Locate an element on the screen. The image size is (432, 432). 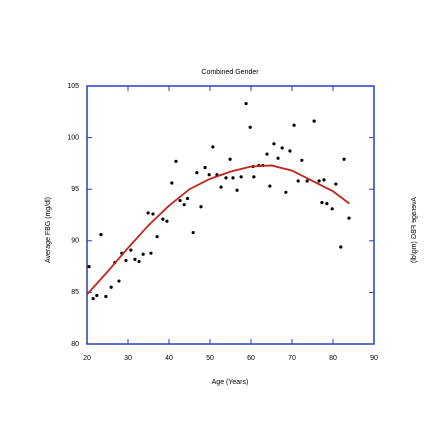
y-tick-label: 80 is located at coordinates (75, 344).